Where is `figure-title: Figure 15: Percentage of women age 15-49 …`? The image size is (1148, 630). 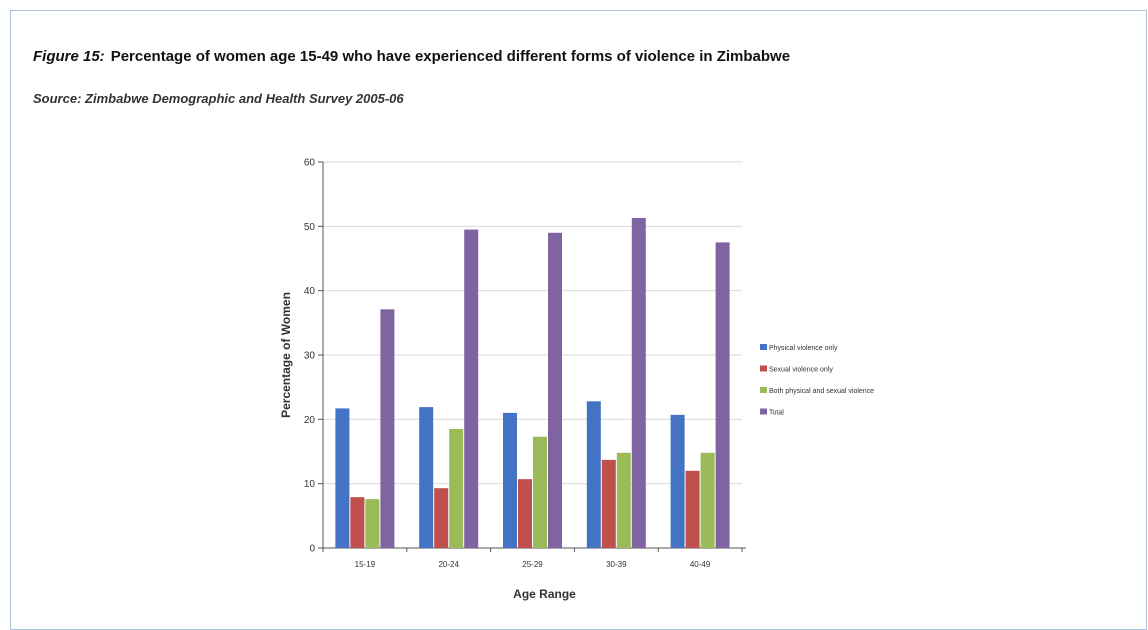
figure-title: Figure 15: Percentage of women age 15-49 … is located at coordinates (411, 56).